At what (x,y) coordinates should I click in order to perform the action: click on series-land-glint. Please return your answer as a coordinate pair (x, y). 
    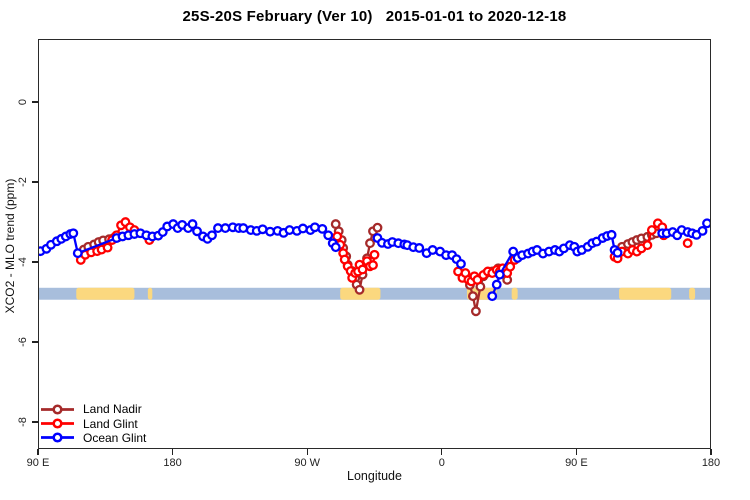
    Looking at the image, I should click on (384, 252).